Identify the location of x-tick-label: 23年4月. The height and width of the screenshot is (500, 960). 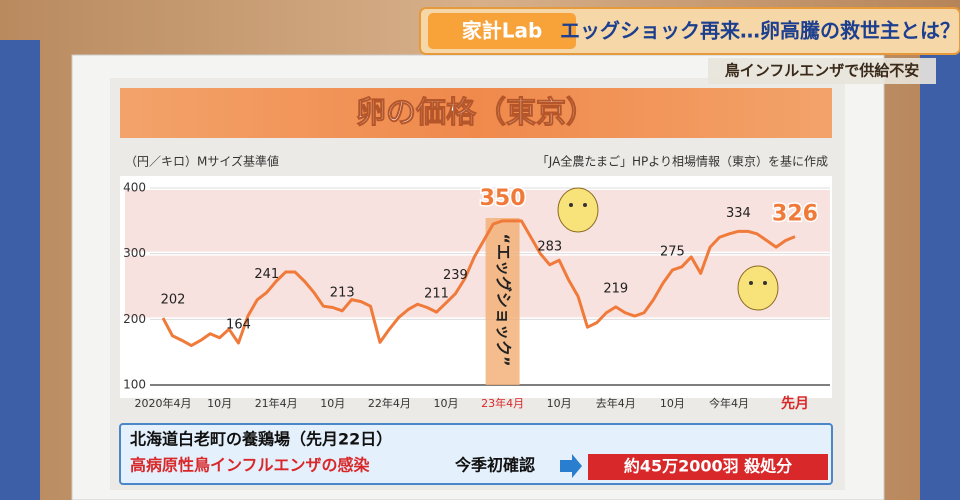
(502, 403).